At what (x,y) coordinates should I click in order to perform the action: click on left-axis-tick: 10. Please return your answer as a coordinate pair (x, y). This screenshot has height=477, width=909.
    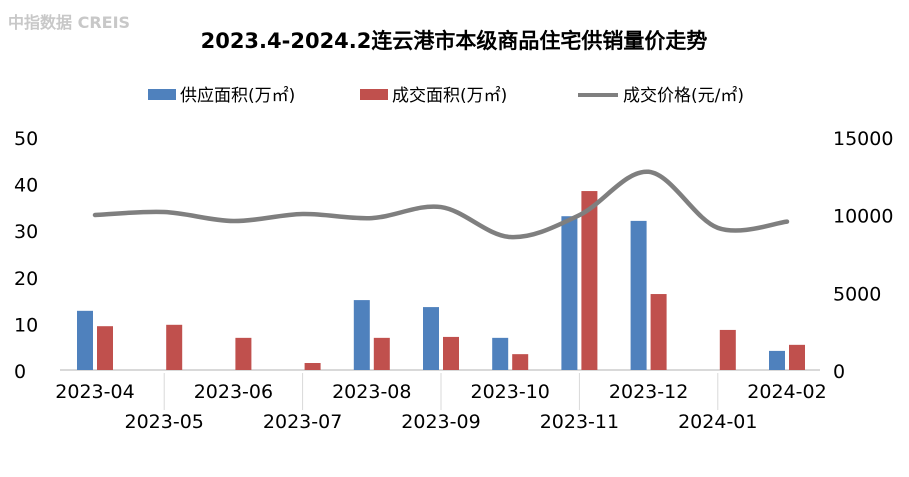
    Looking at the image, I should click on (26, 325).